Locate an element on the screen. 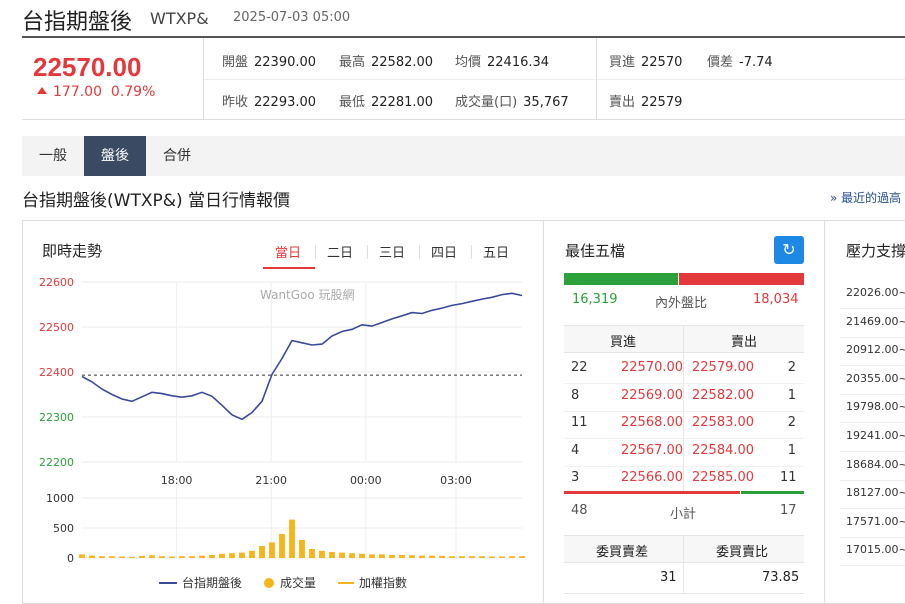 Image resolution: width=905 pixels, height=604 pixels. volume-tick-label: 0 is located at coordinates (70, 558).